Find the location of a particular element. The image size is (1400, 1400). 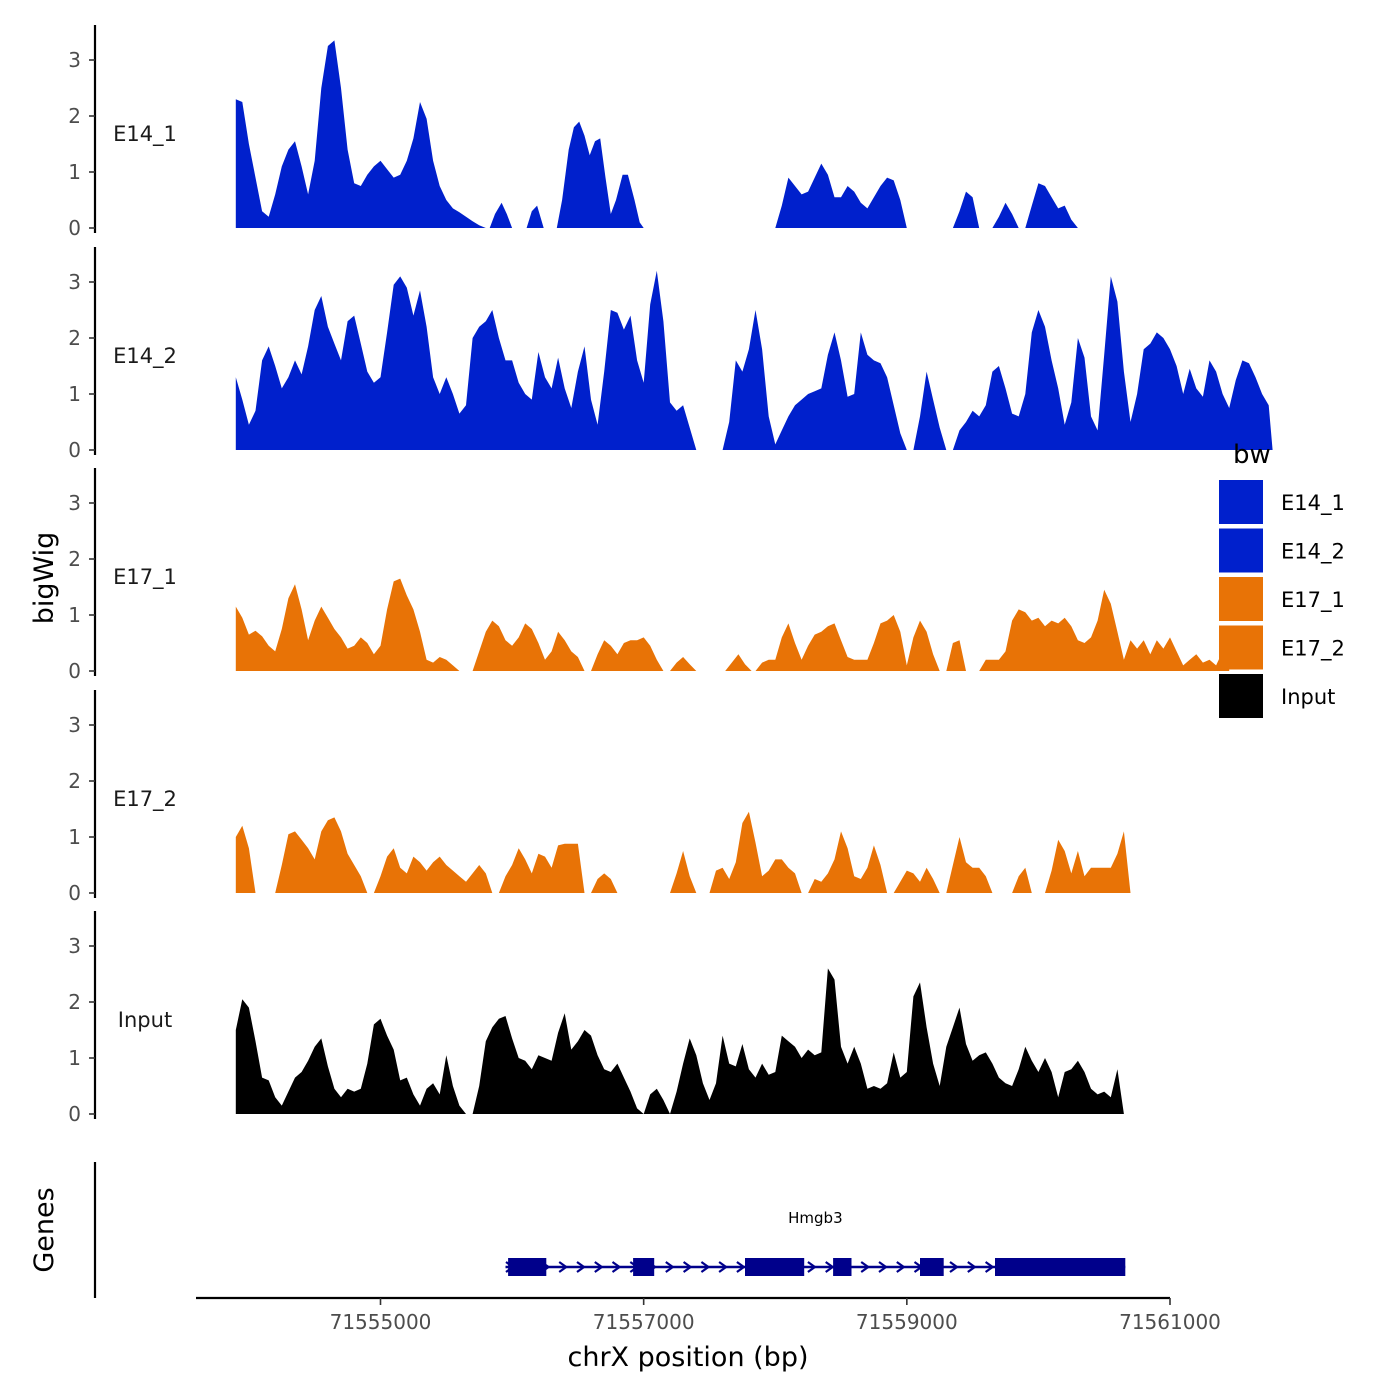

legend-label-Input: Input is located at coordinates (1308, 697).